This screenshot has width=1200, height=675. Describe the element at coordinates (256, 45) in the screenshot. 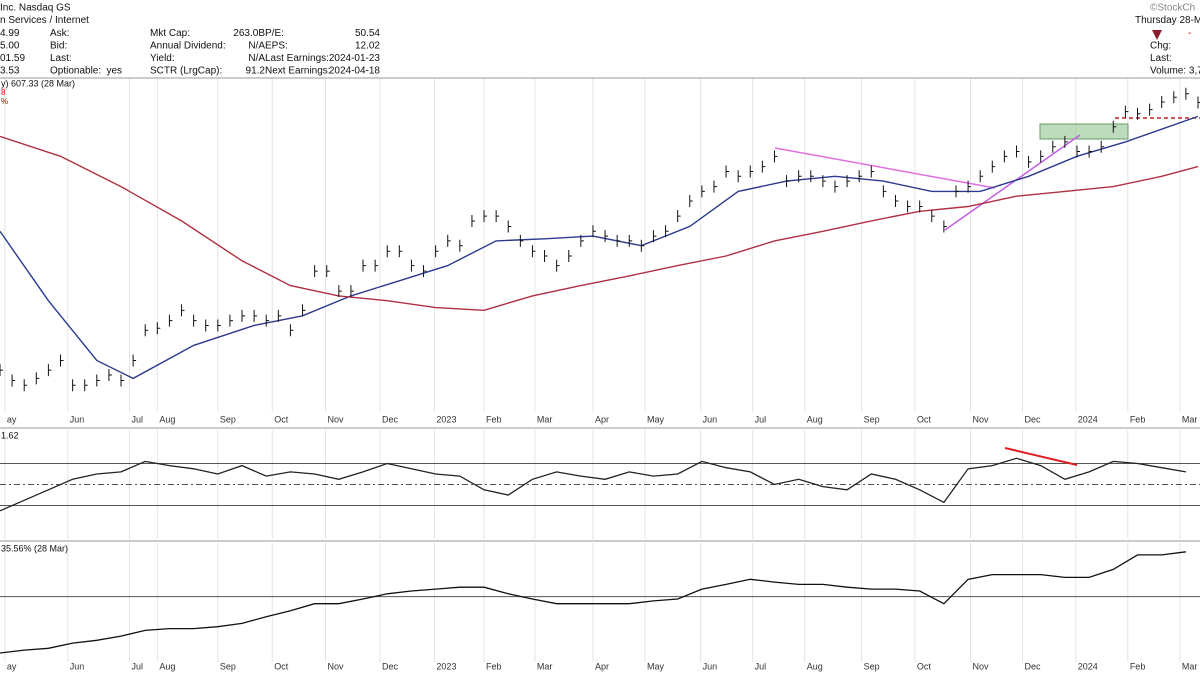

I see `header-text: N/A` at that location.